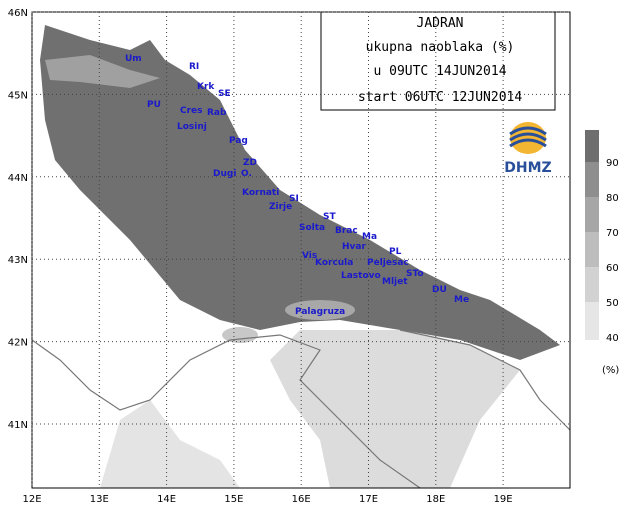 The width and height of the screenshot is (630, 519). I want to click on place-label: Palagruza, so click(320, 312).